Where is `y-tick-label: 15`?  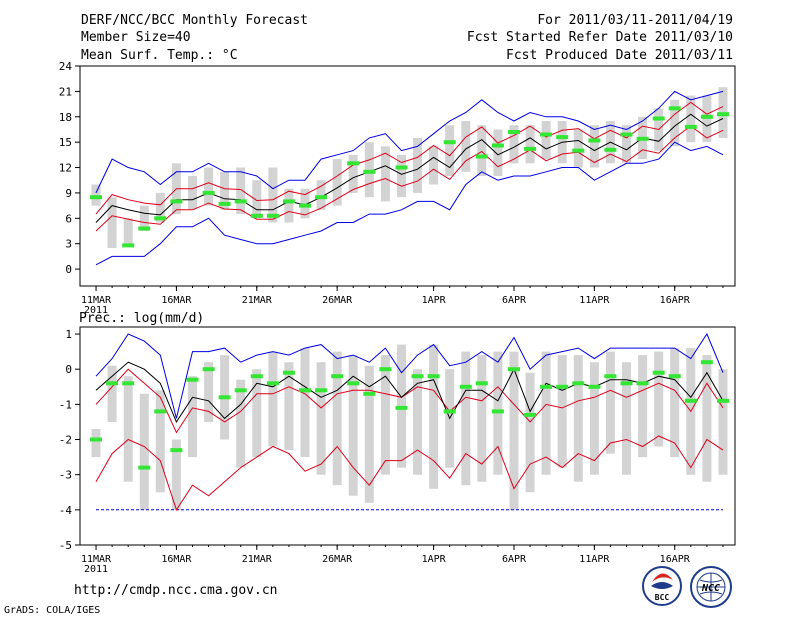 y-tick-label: 15 is located at coordinates (65, 142).